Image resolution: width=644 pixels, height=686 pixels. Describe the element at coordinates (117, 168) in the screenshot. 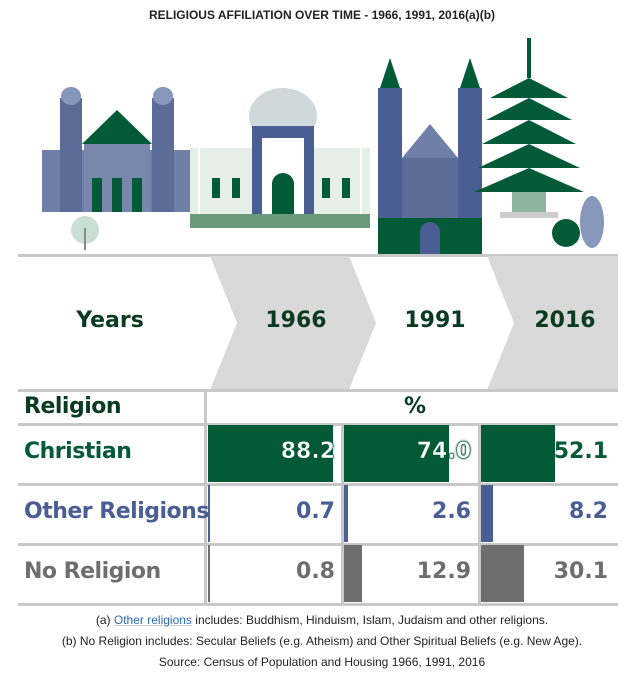

I see `synagogue-icon` at that location.